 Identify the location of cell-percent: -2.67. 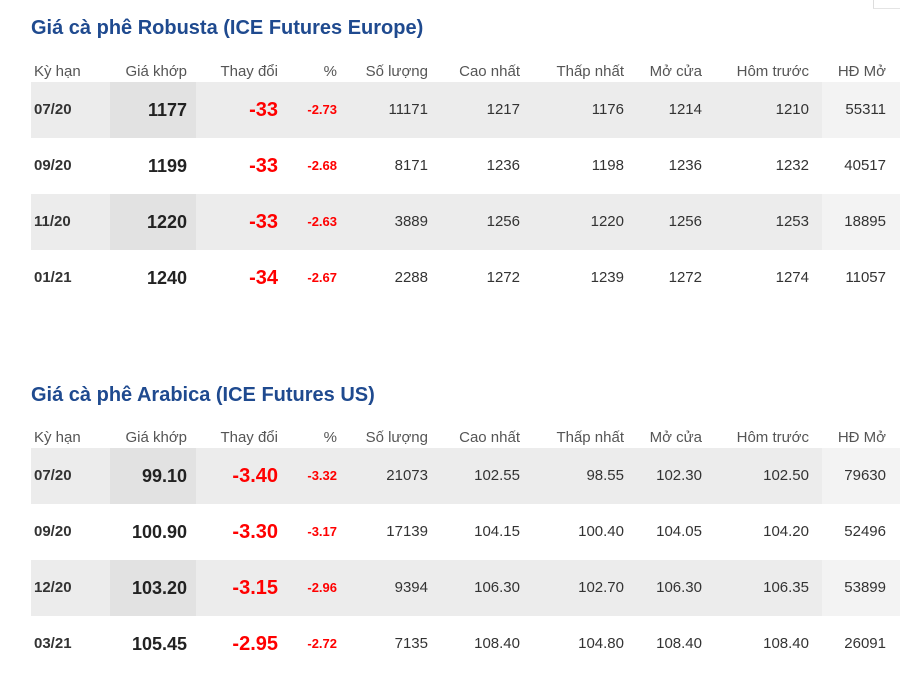
(322, 277).